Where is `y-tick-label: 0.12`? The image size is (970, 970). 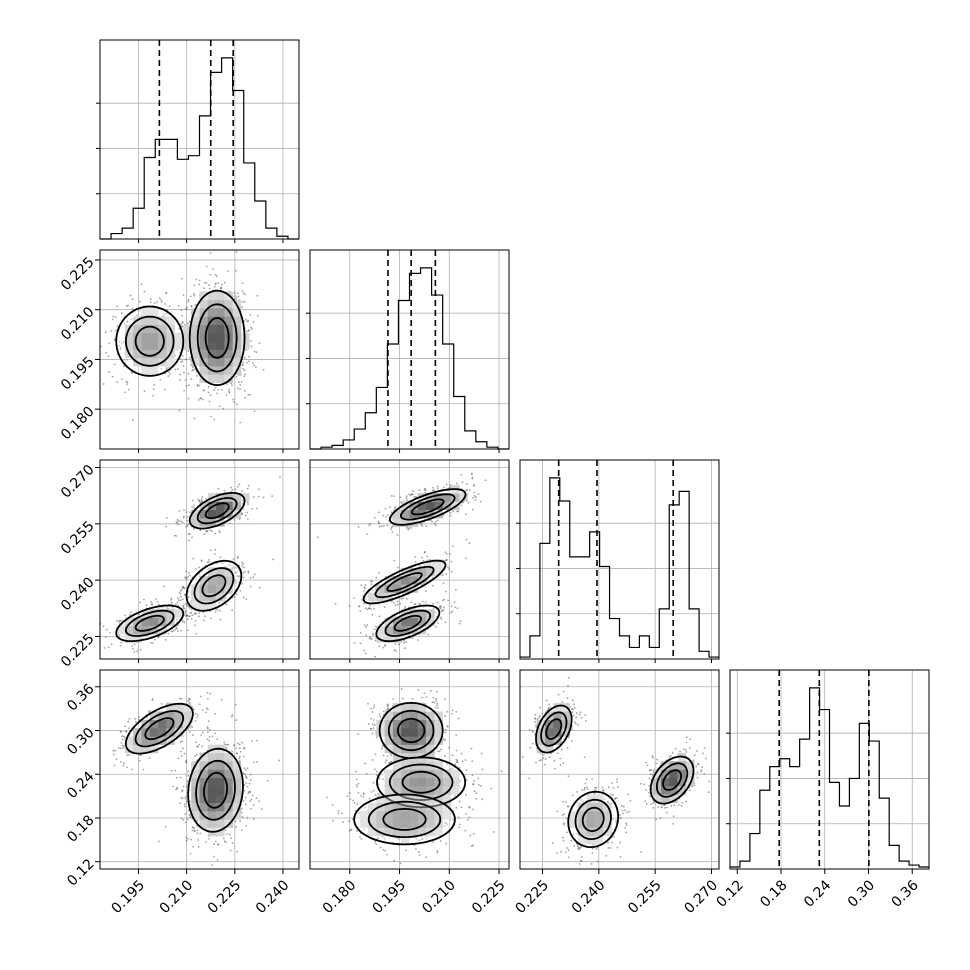 y-tick-label: 0.12 is located at coordinates (80, 872).